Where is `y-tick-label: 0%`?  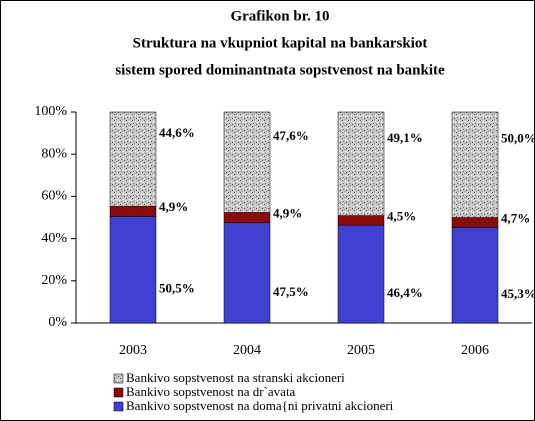 y-tick-label: 0% is located at coordinates (57, 322).